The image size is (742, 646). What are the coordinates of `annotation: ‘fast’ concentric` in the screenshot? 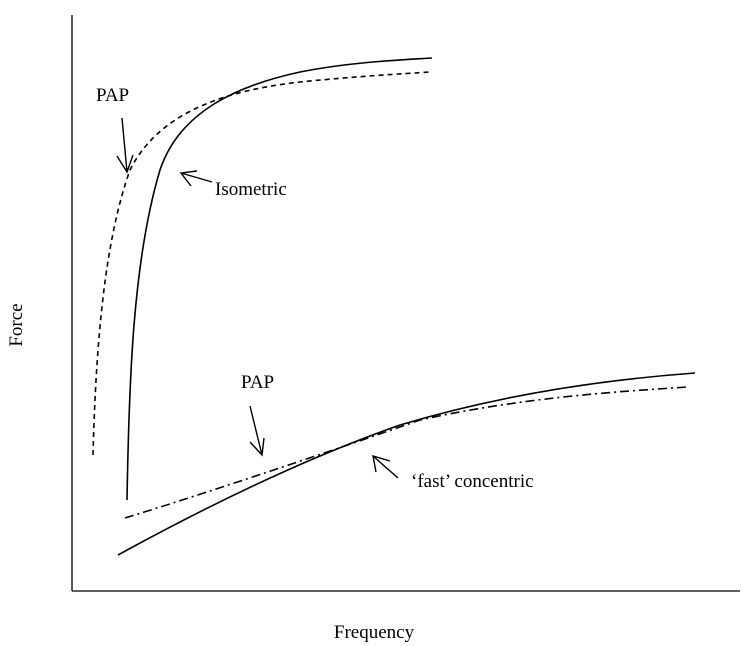 It's located at (472, 481).